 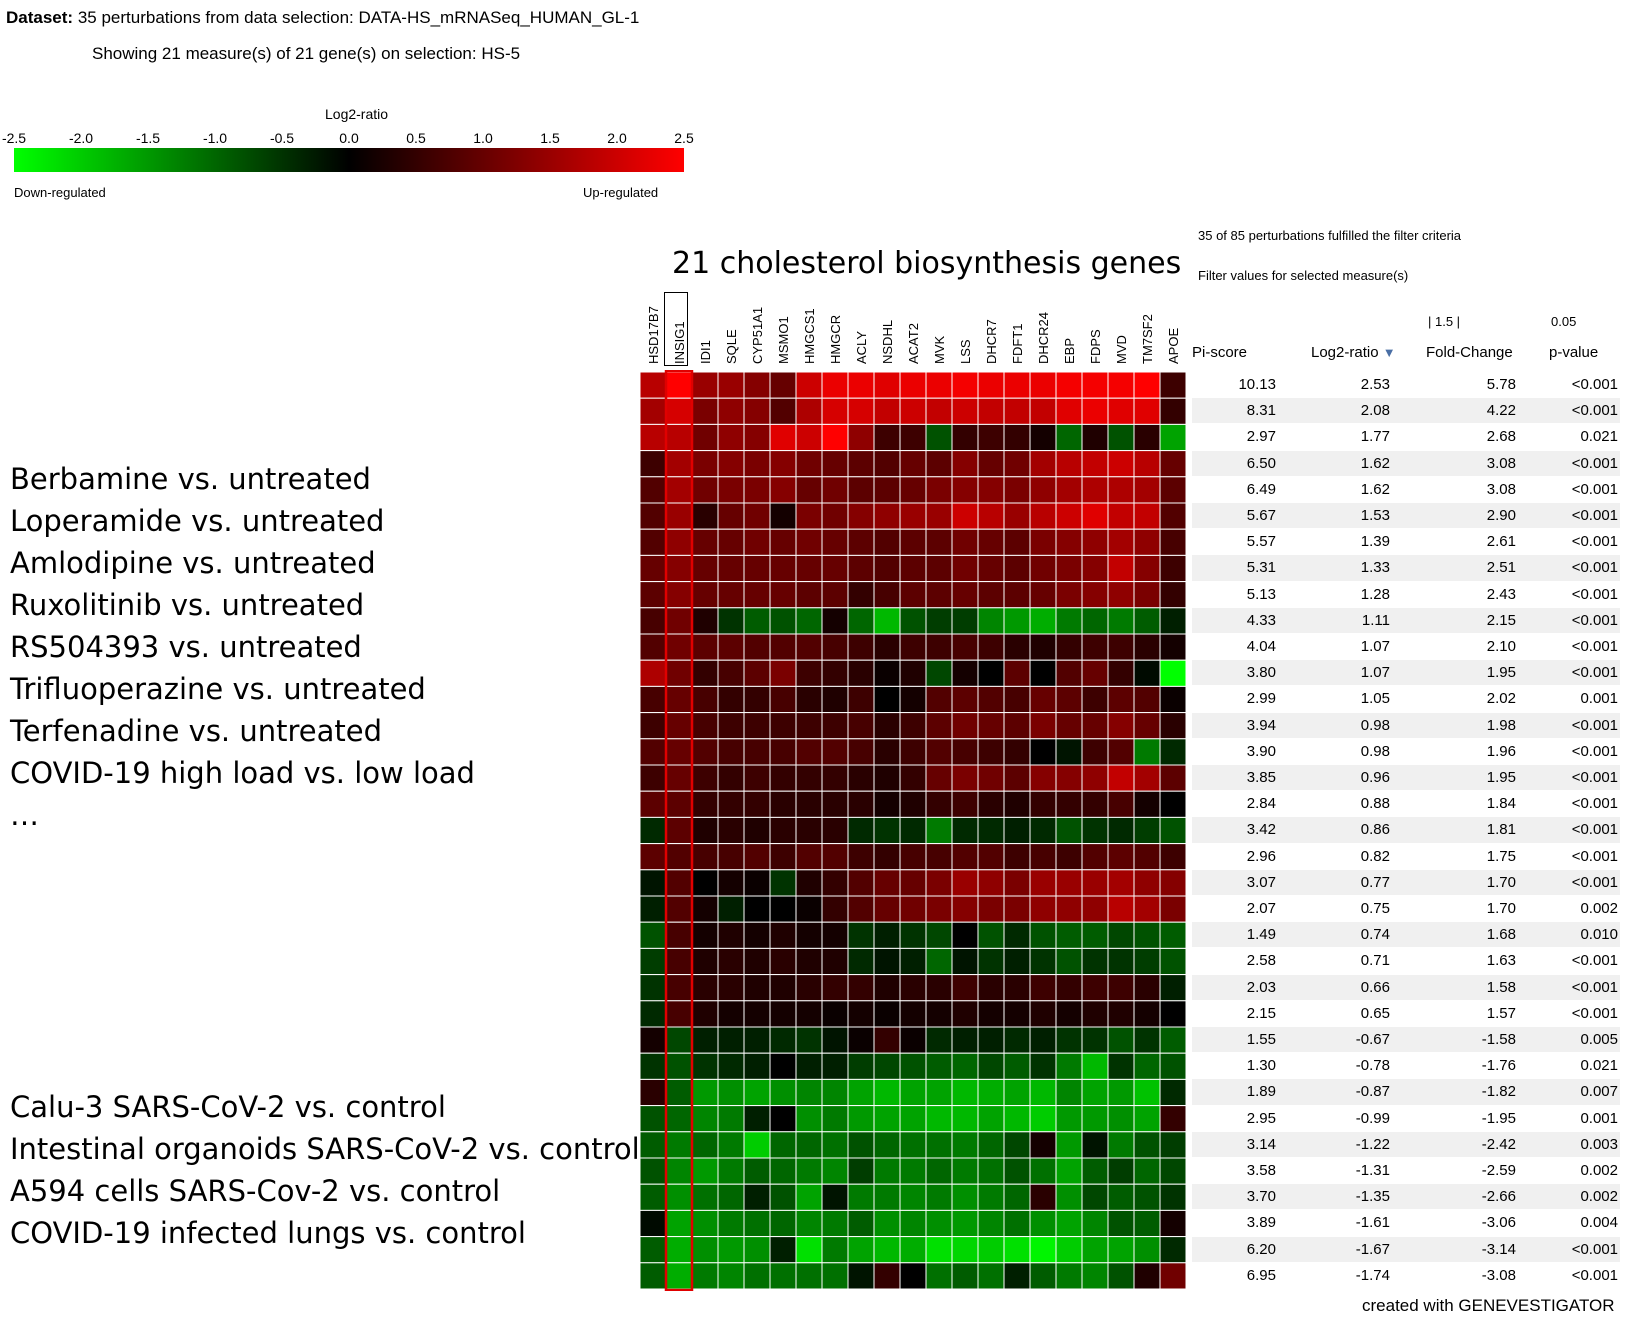 I want to click on gene-label: EBP, so click(x=1069, y=350).